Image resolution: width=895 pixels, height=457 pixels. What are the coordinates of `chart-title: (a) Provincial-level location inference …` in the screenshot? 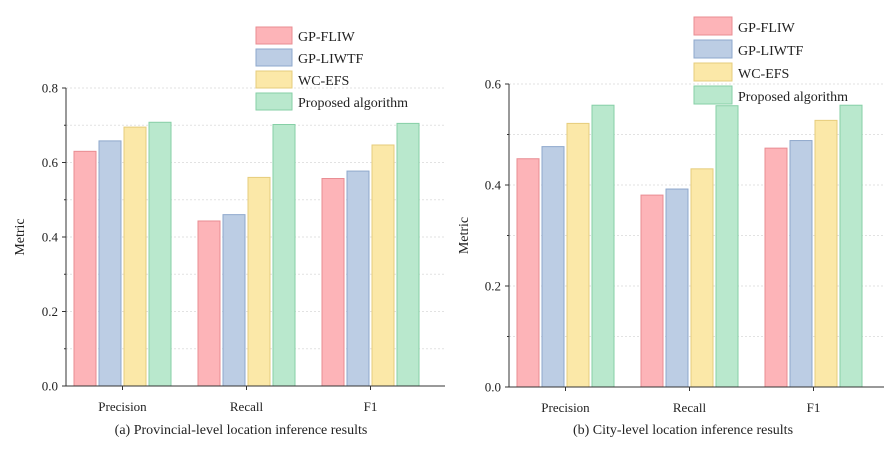 It's located at (241, 430).